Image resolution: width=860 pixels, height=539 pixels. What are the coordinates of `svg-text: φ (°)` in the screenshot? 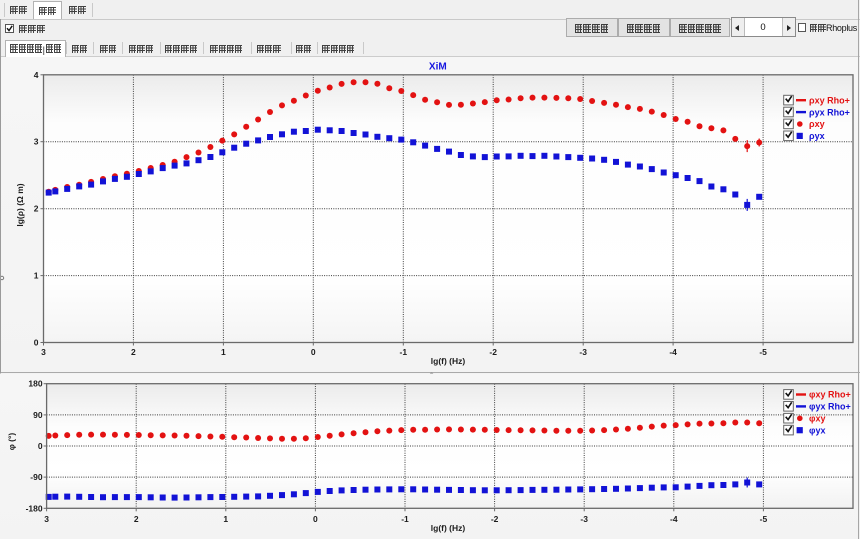 It's located at (12, 442).